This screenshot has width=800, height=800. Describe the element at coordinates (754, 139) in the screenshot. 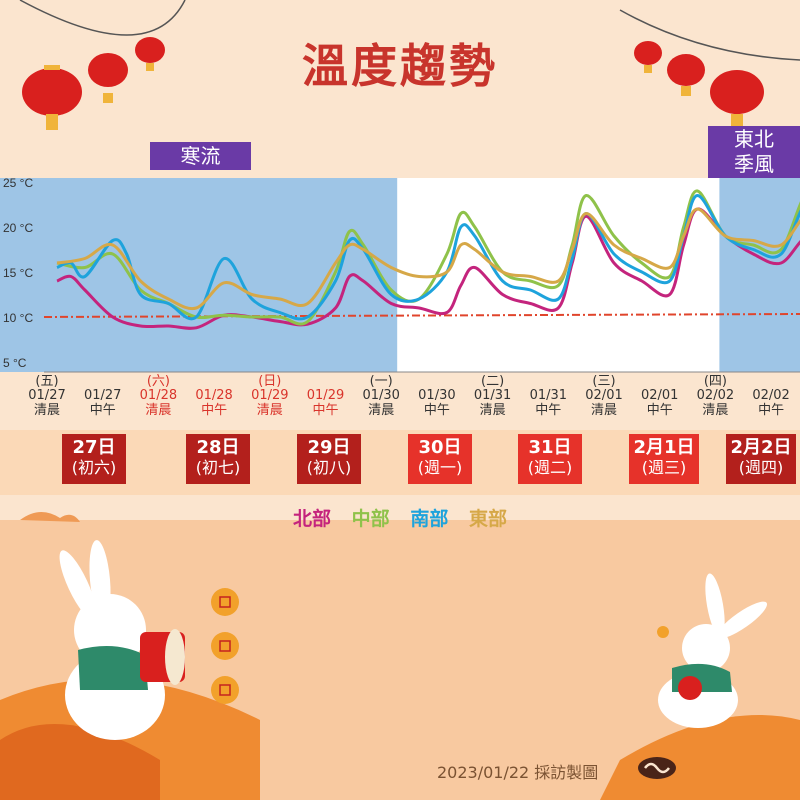

I see `monsoon-label-line1: 東北` at that location.